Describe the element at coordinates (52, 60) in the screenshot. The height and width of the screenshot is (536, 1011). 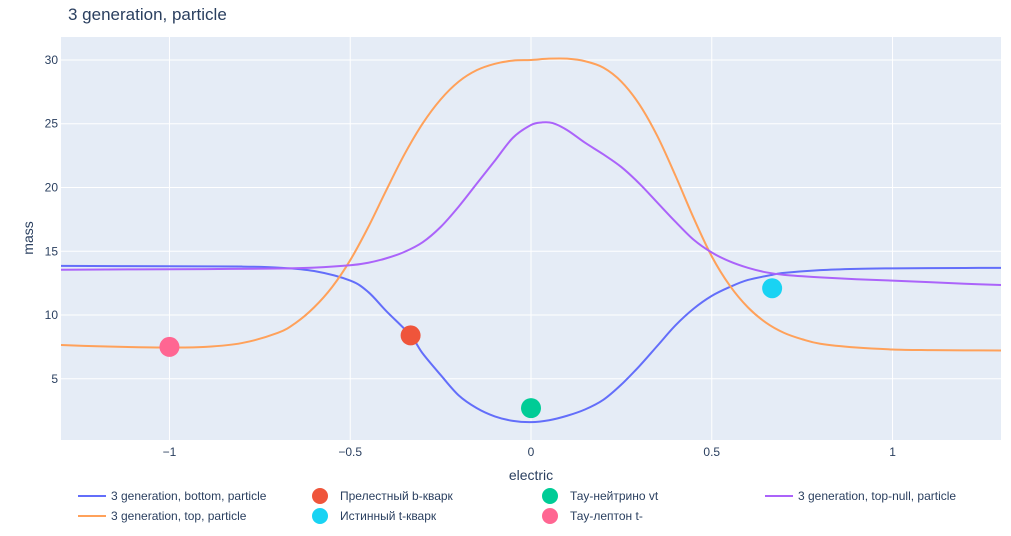
I see `y-tick-label: 30` at that location.